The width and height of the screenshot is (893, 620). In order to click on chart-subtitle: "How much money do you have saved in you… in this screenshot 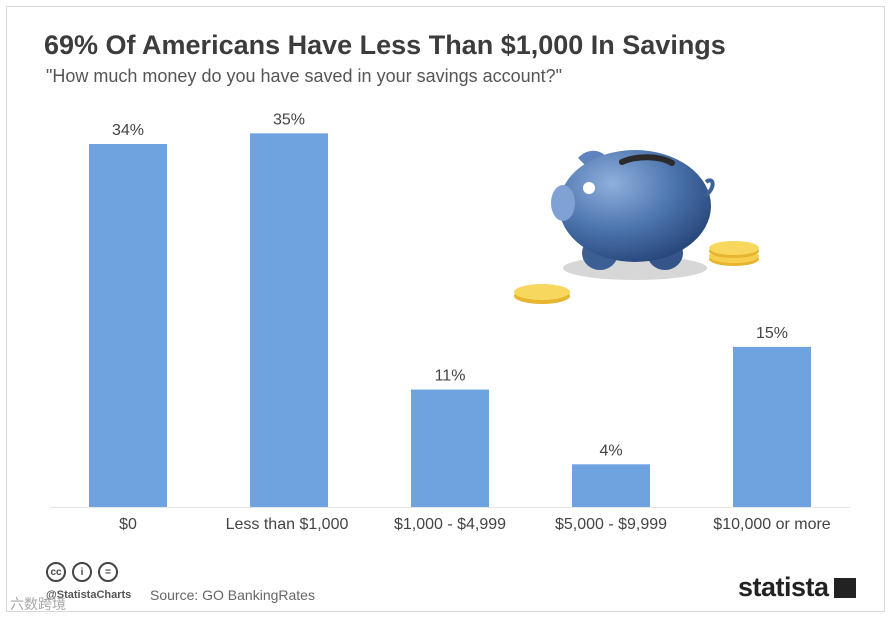, I will do `click(304, 76)`.